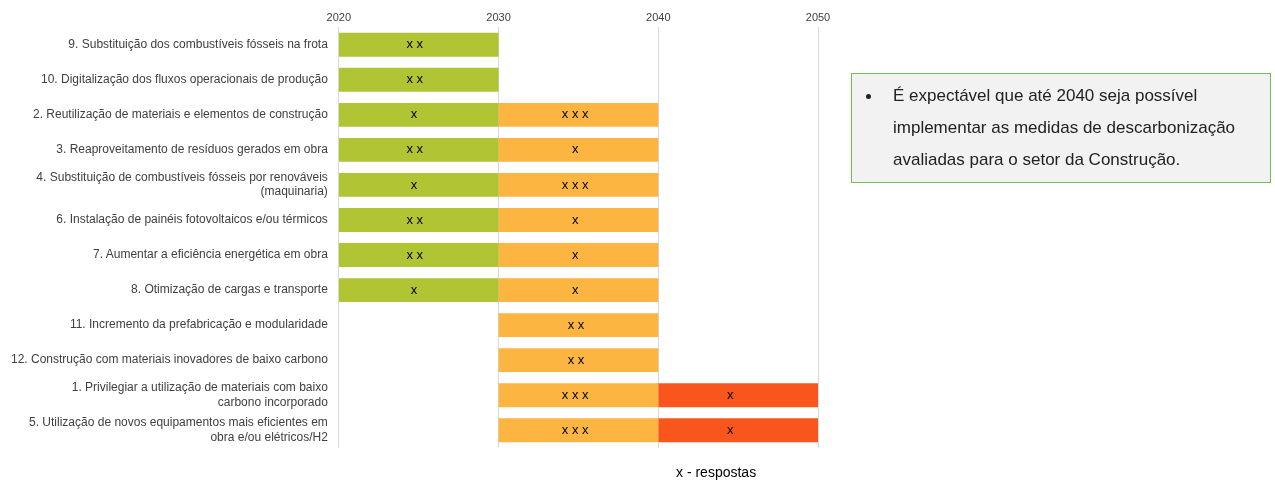  Describe the element at coordinates (230, 289) in the screenshot. I see `y-tick-label: 8. Otimização de cargas e transporte` at that location.